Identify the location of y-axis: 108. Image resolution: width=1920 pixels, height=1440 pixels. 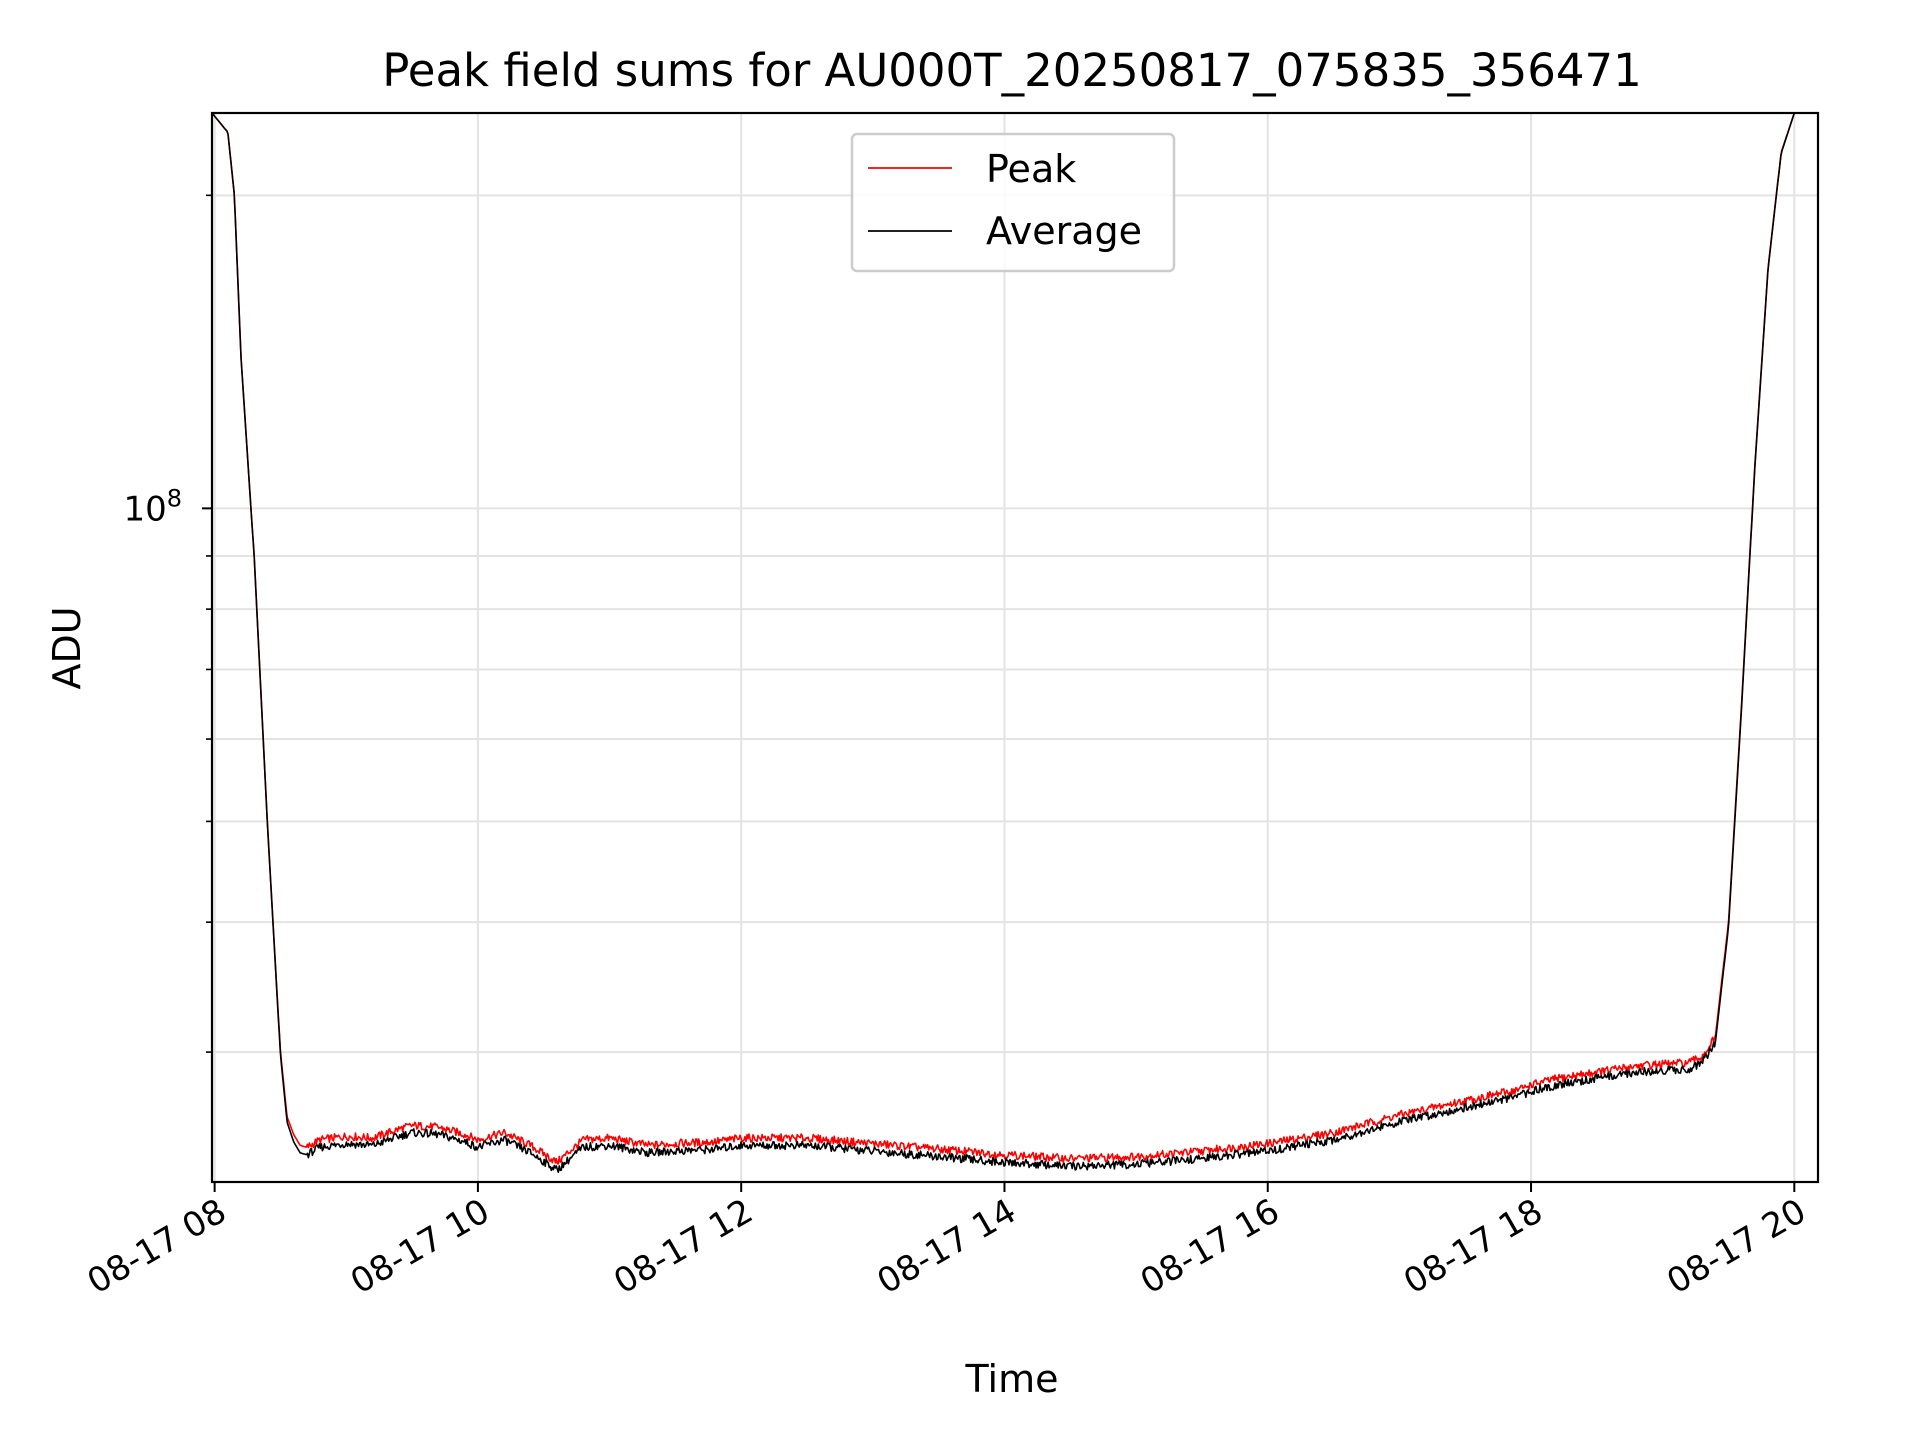
(167, 623).